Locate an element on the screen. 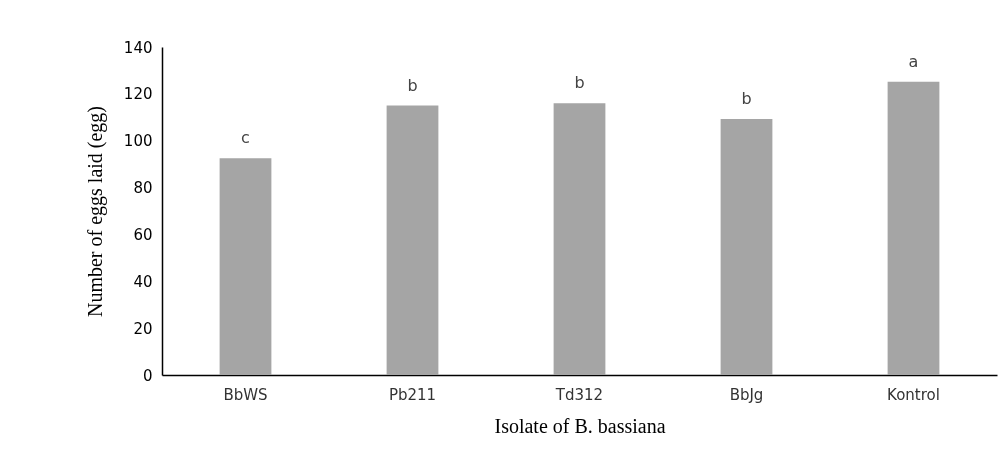  x-tick-label: Td312 is located at coordinates (579, 394).